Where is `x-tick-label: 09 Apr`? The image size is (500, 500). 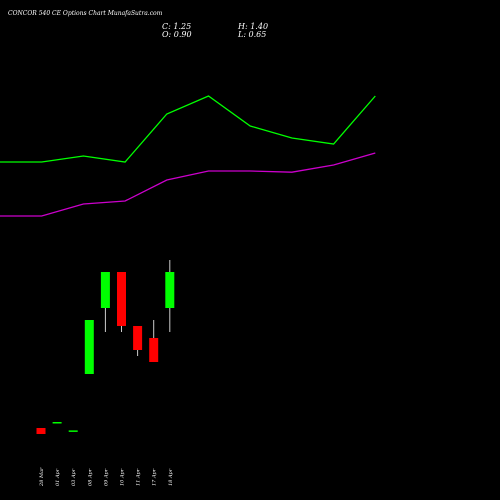
x-tick-label: 09 Apr is located at coordinates (106, 477).